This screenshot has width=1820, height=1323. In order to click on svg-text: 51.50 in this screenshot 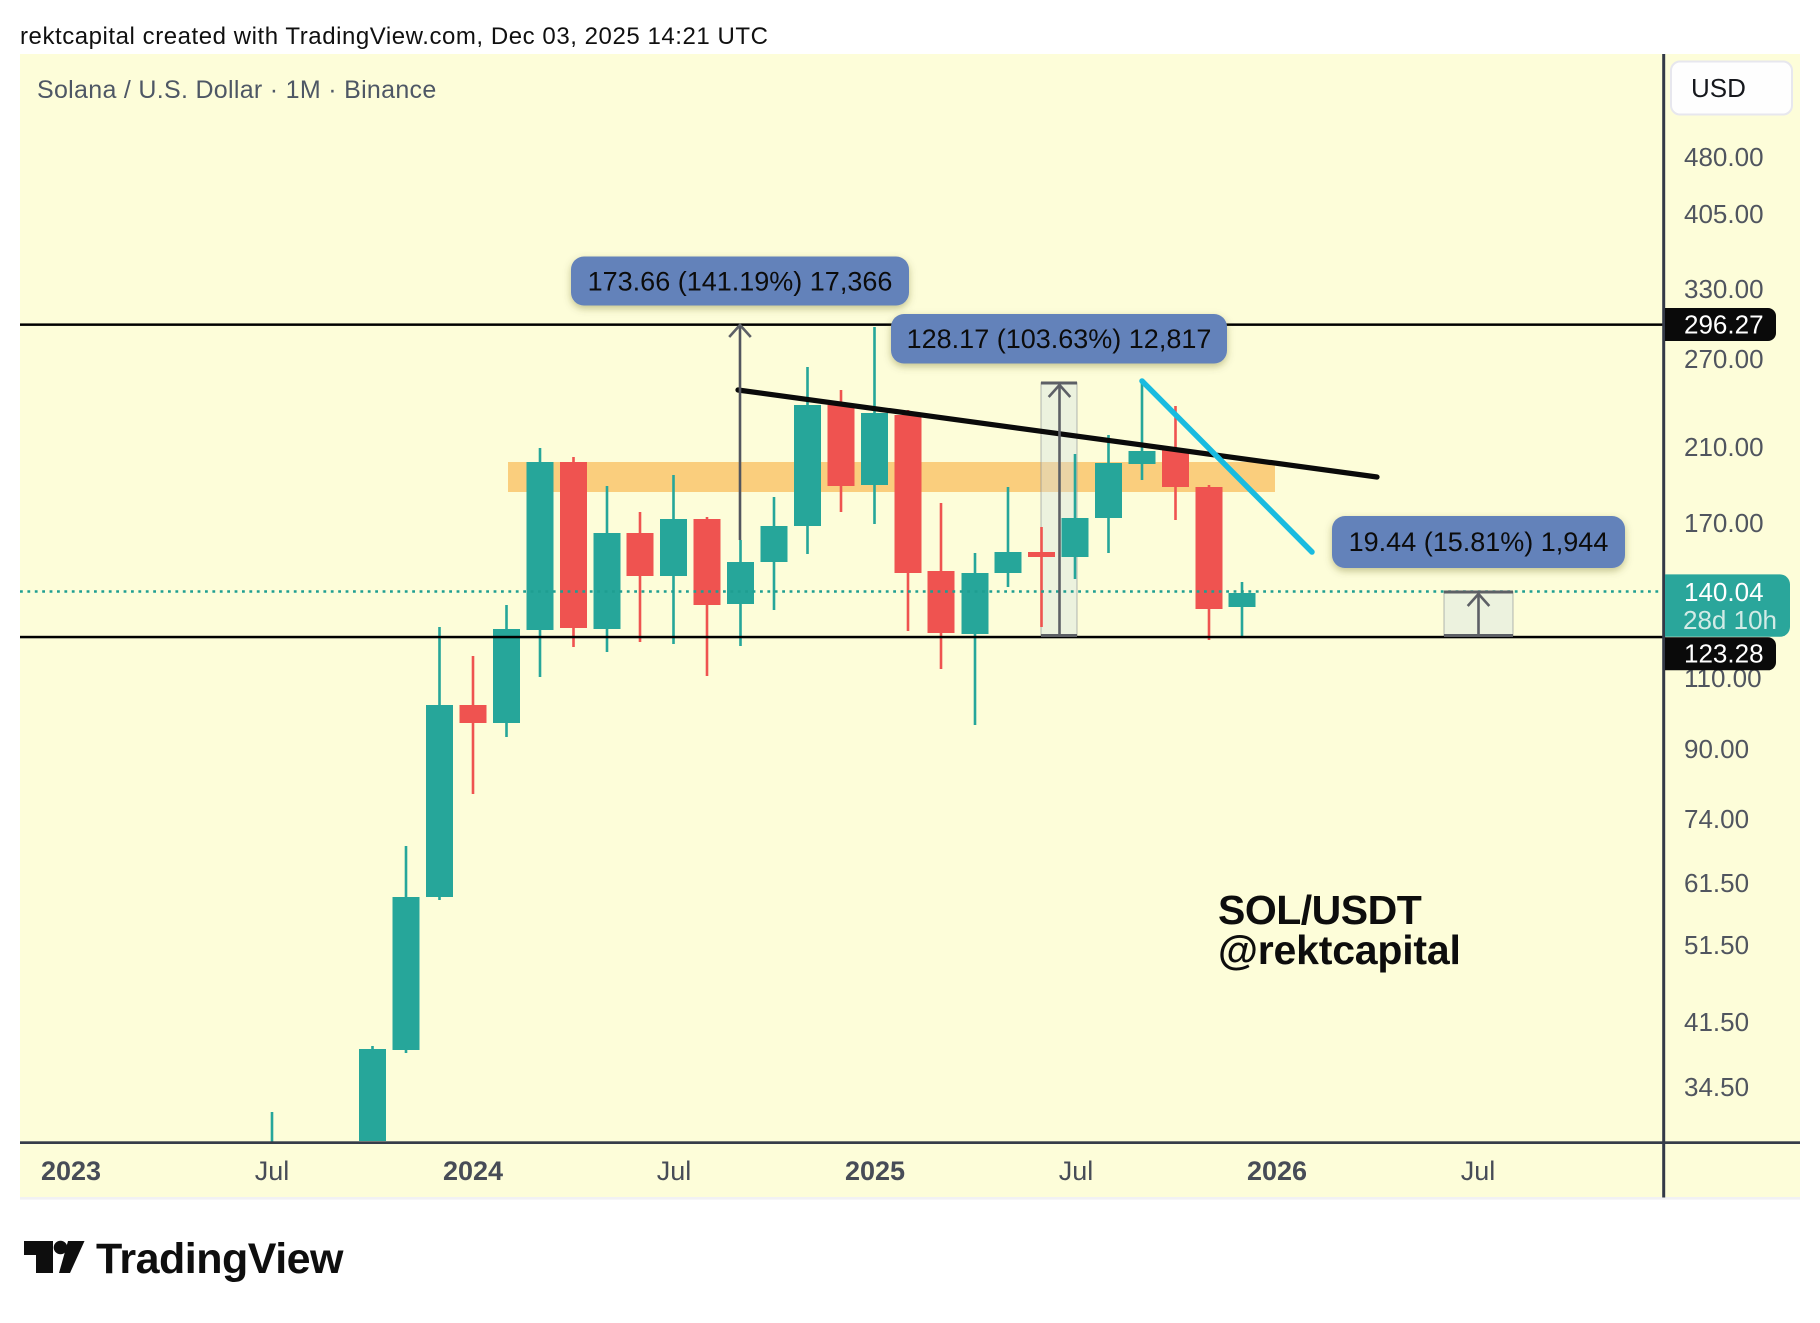, I will do `click(1716, 945)`.